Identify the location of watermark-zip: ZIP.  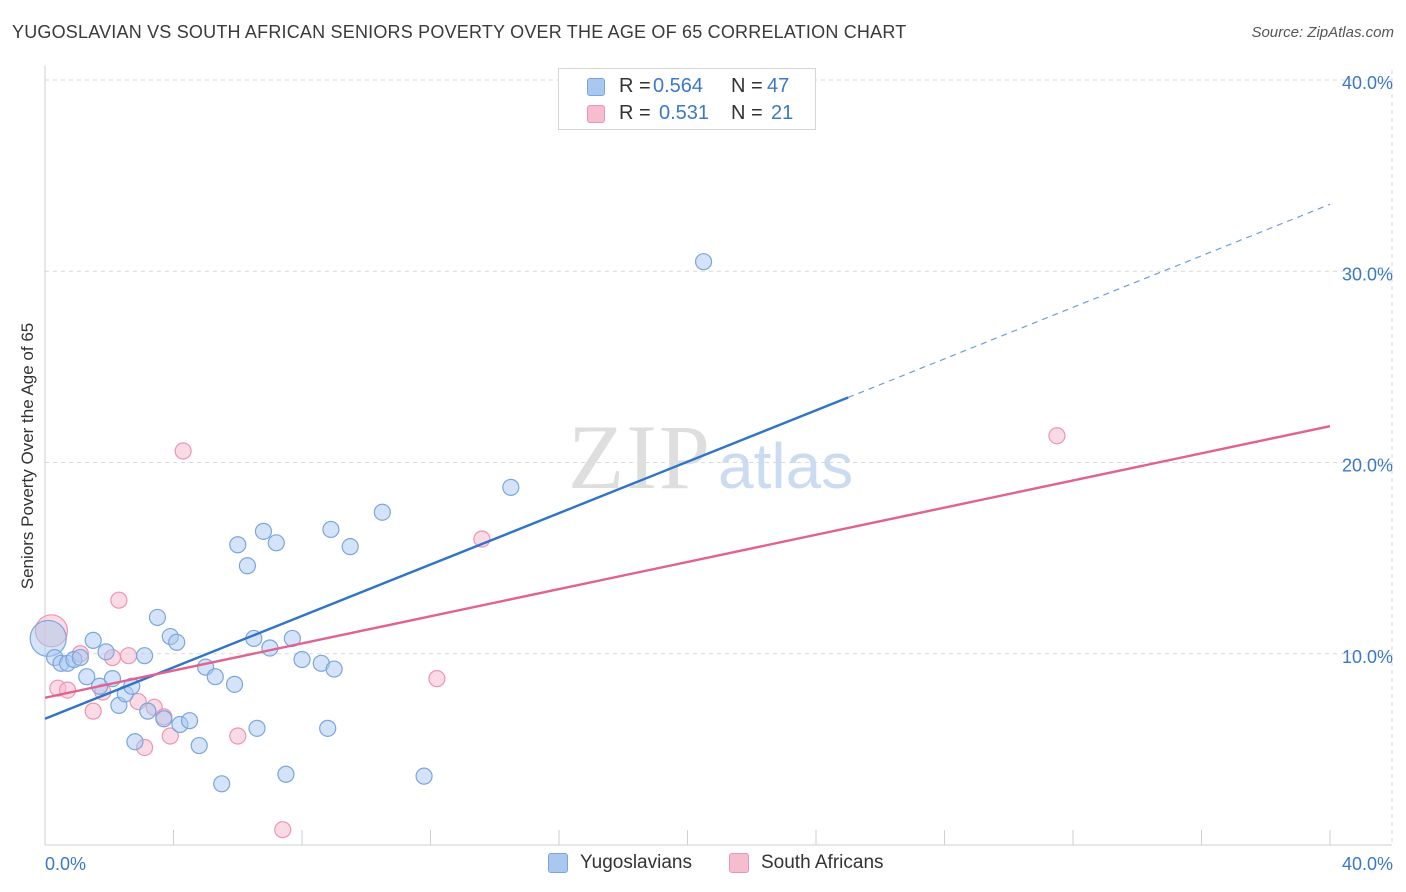
(640, 457).